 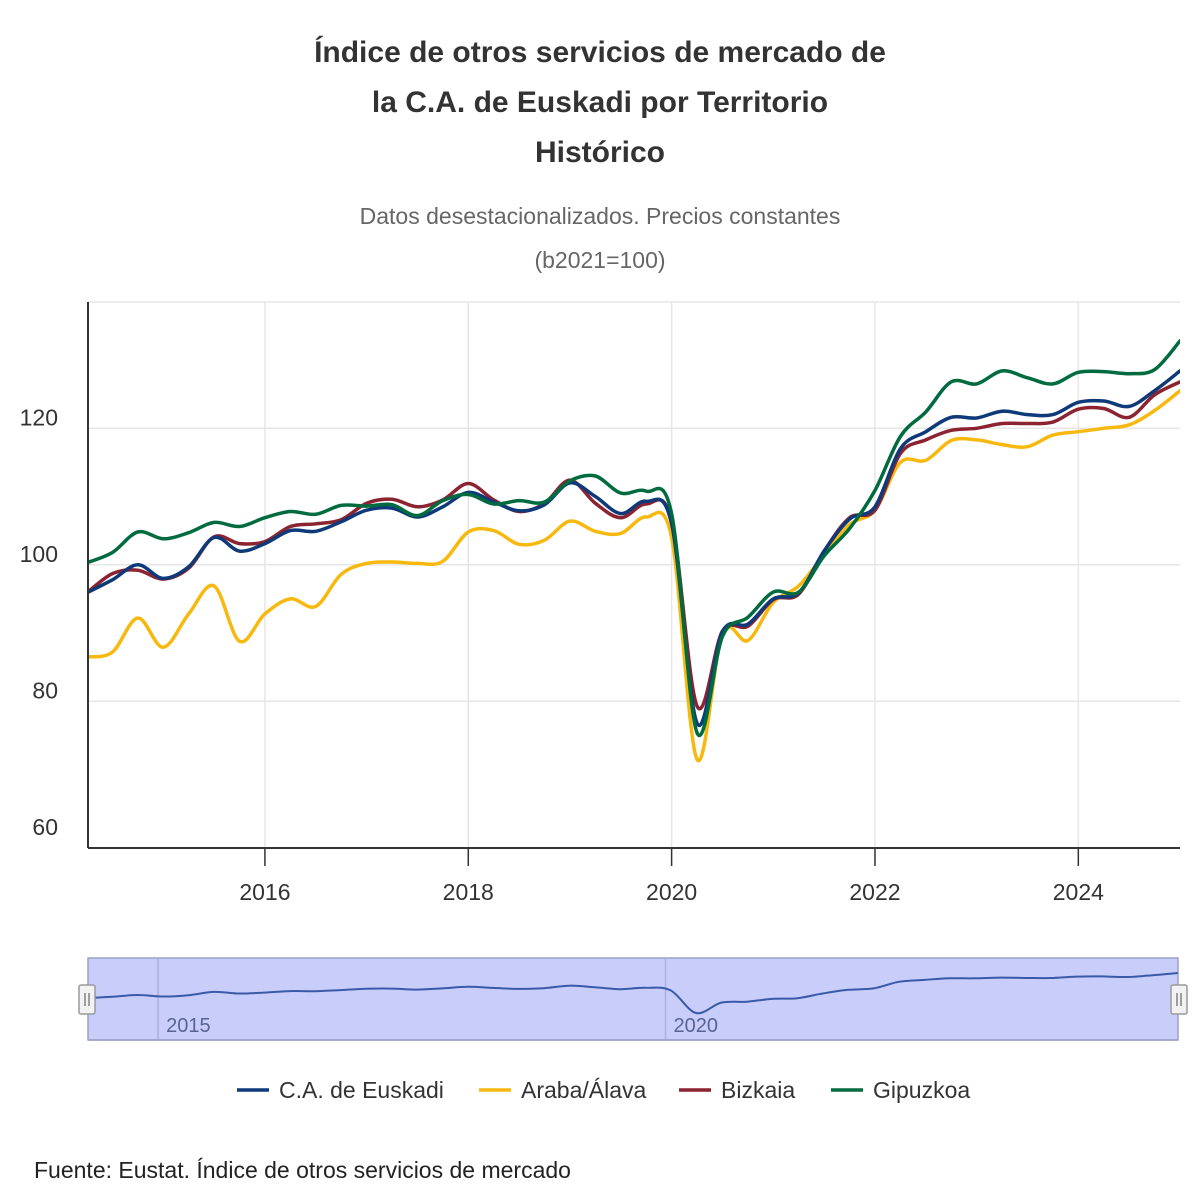 I want to click on chart-title-line-2: la C.A. de Euskadi por Territorio, so click(x=600, y=102).